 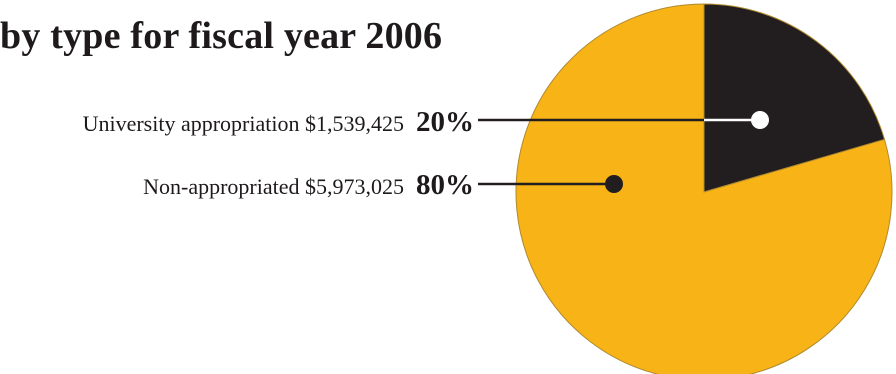 What do you see at coordinates (273, 186) in the screenshot?
I see `slice-label: Non-appropriated $5,973,025` at bounding box center [273, 186].